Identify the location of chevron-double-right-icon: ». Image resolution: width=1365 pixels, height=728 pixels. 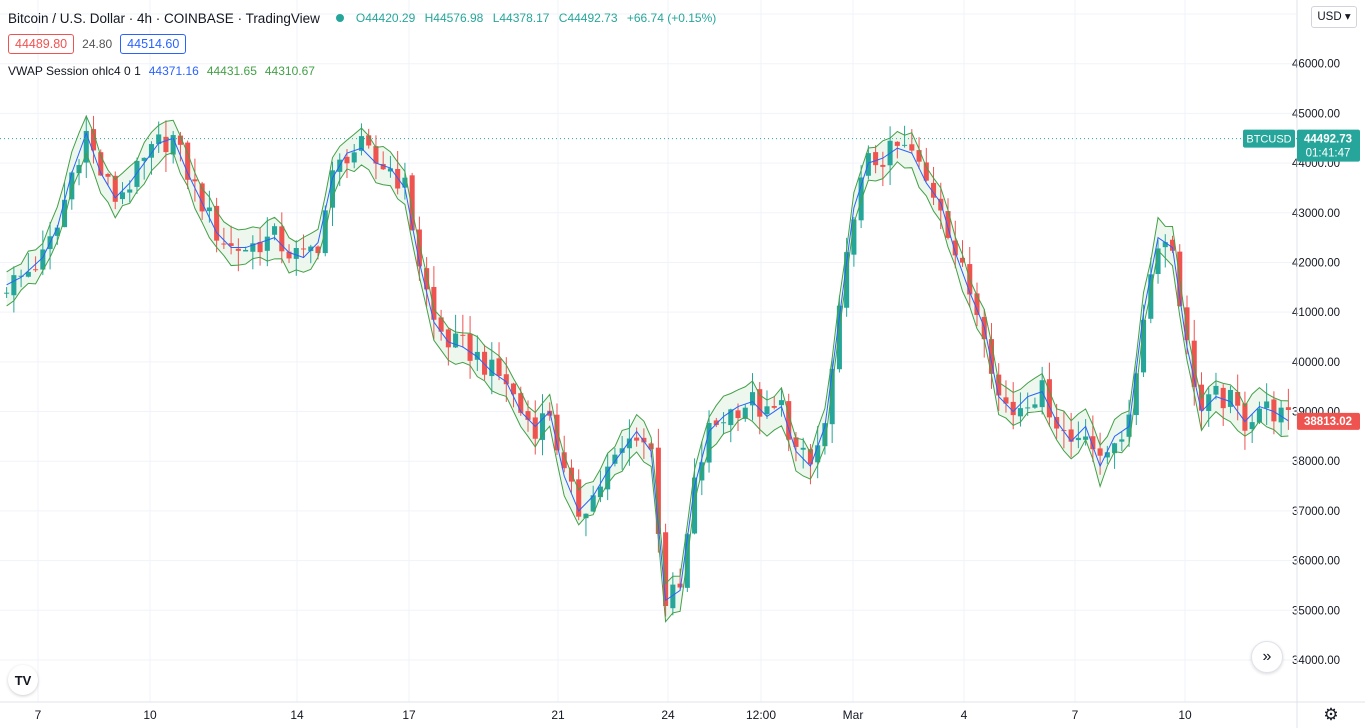
(1267, 657).